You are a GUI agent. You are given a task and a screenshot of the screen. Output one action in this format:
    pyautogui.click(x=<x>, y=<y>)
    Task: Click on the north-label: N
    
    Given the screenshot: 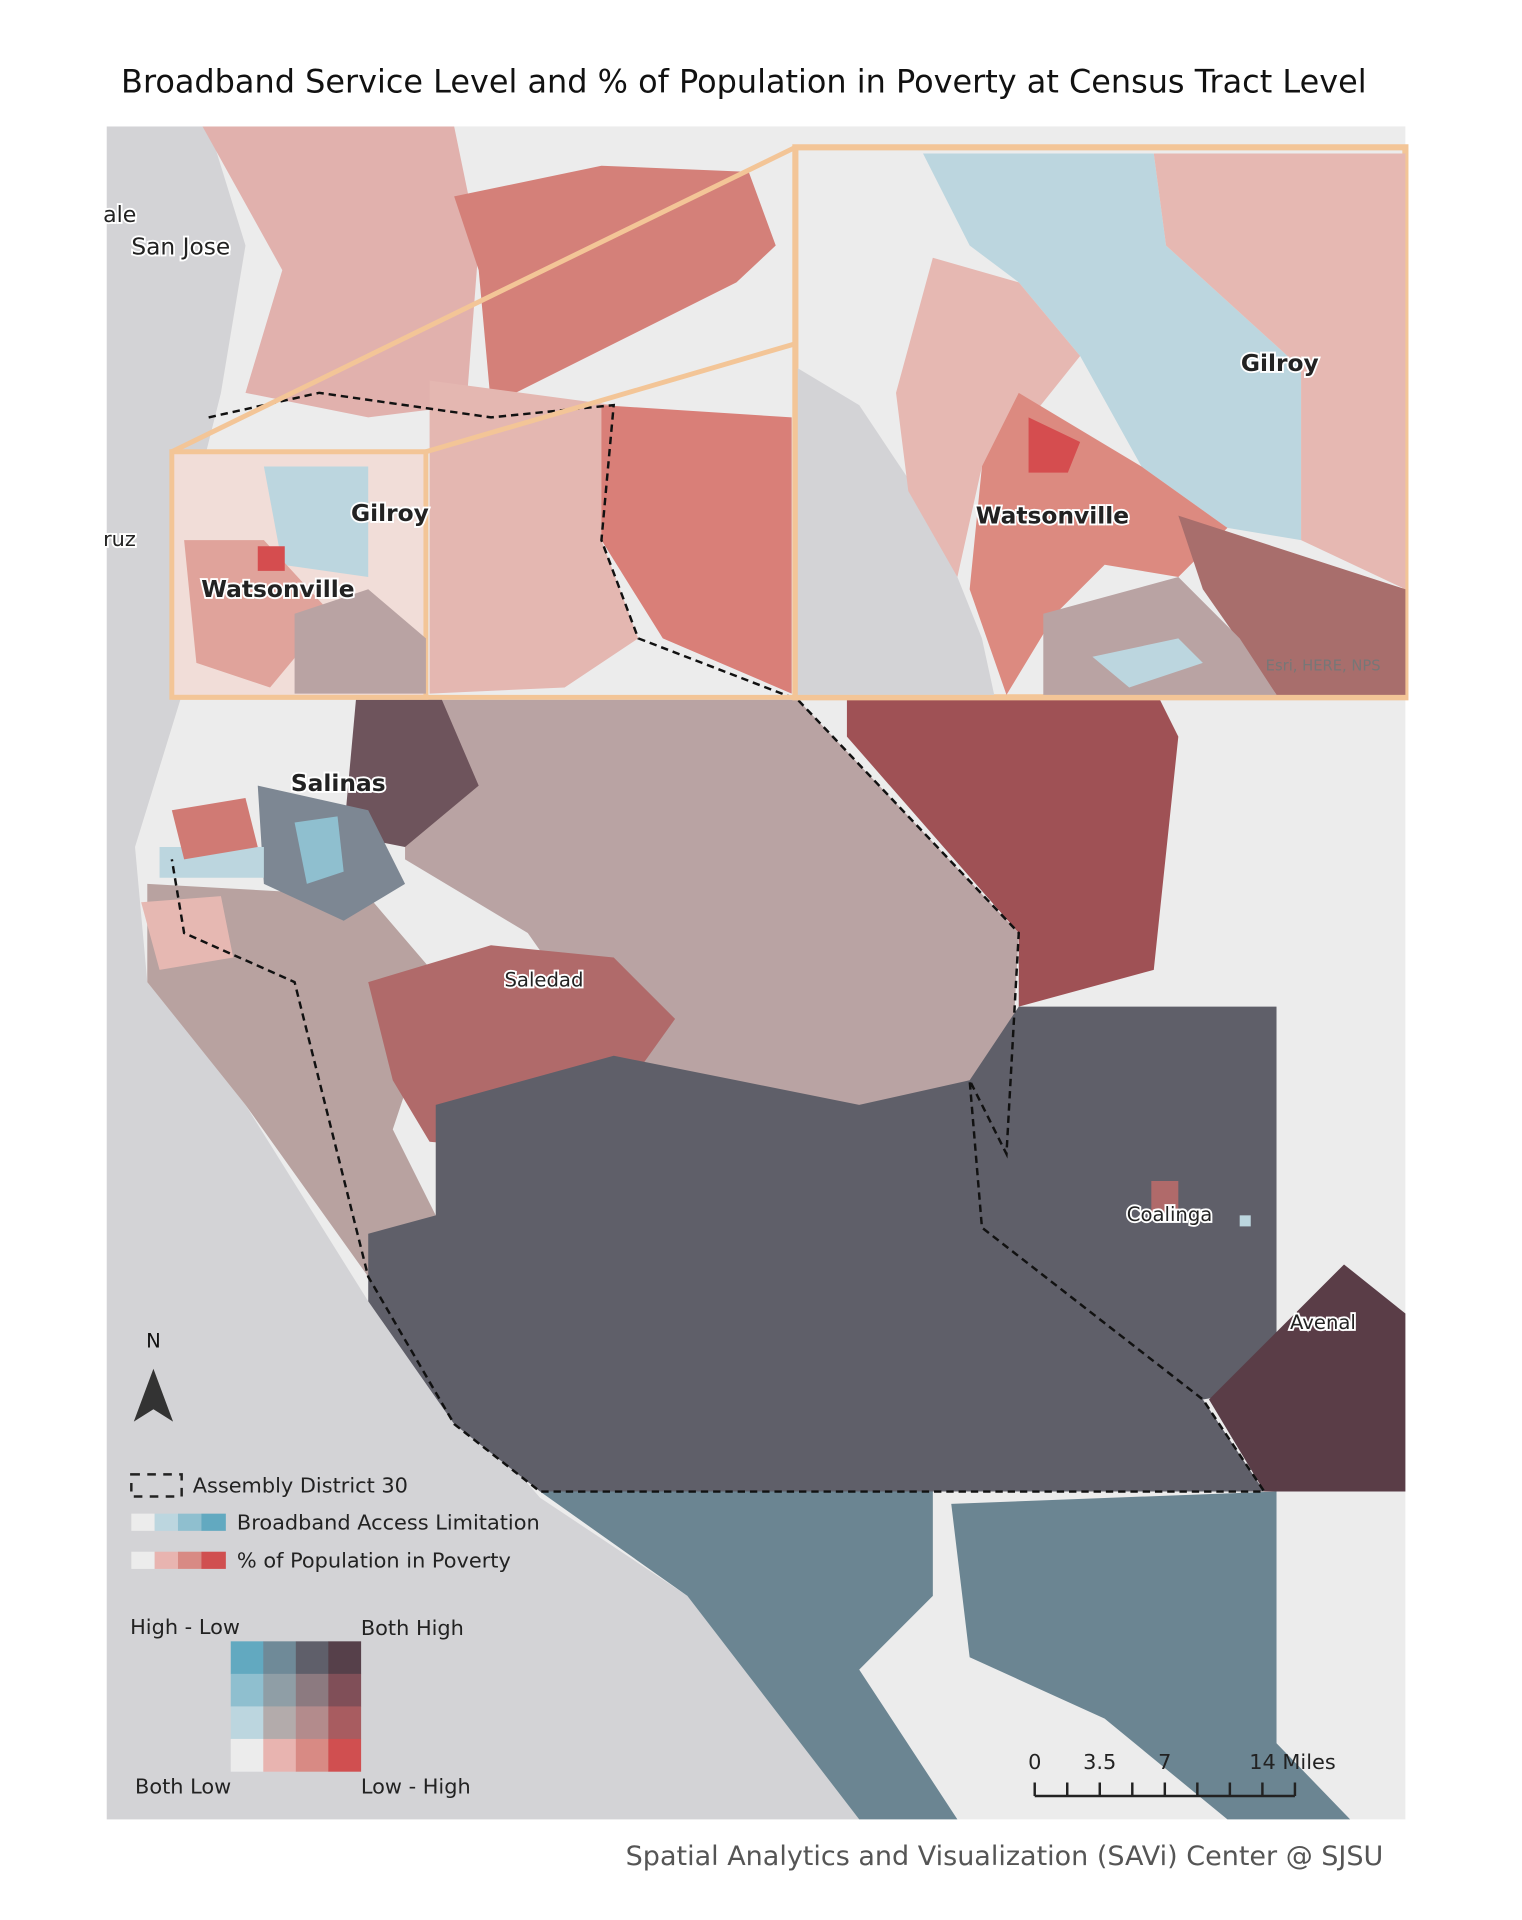 What is the action you would take?
    pyautogui.click(x=153, y=1340)
    